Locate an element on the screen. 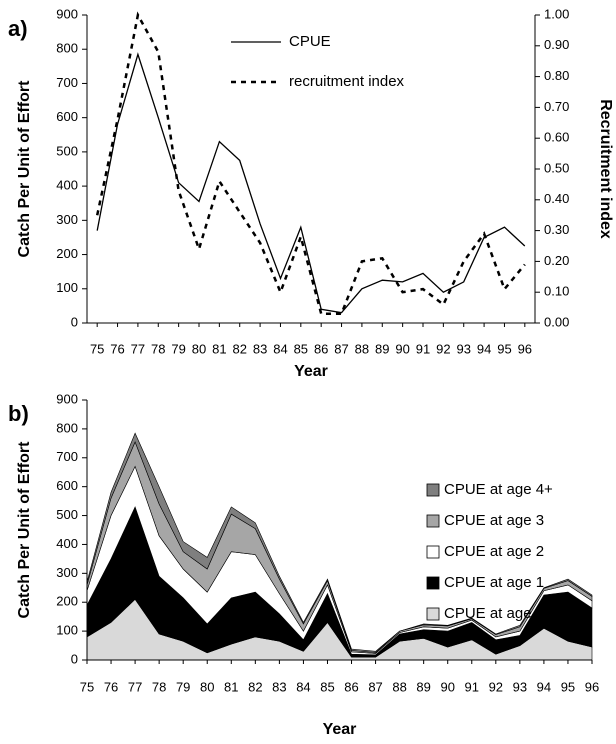  y2-tick-label: 0.30 is located at coordinates (556, 229).